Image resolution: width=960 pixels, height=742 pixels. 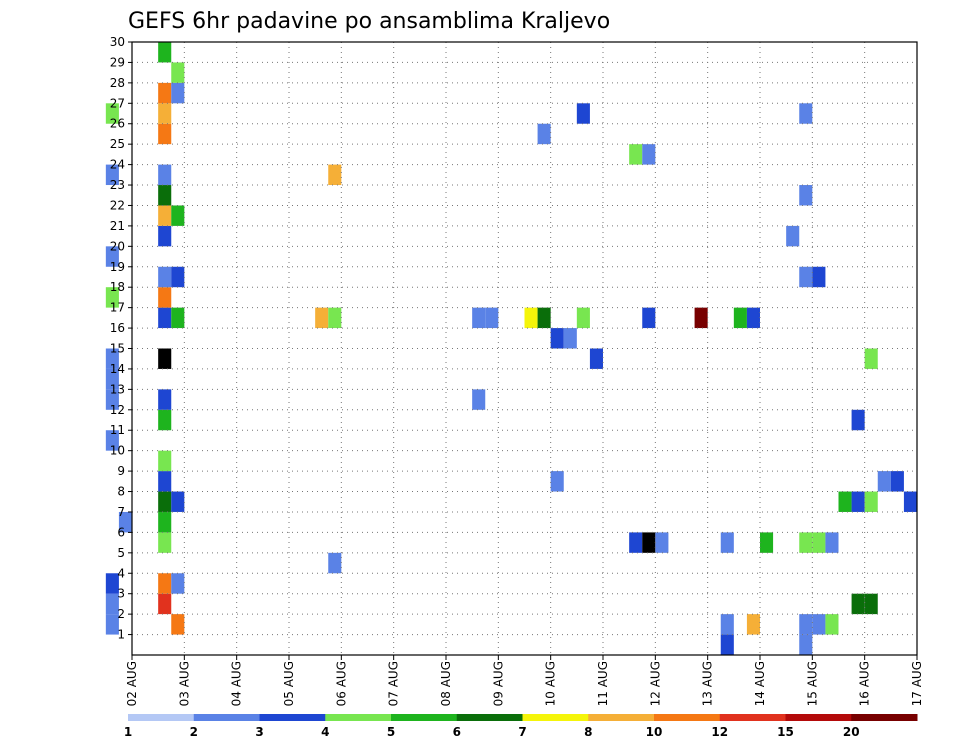 I want to click on x-tick-label: 07 AUG, so click(x=394, y=683).